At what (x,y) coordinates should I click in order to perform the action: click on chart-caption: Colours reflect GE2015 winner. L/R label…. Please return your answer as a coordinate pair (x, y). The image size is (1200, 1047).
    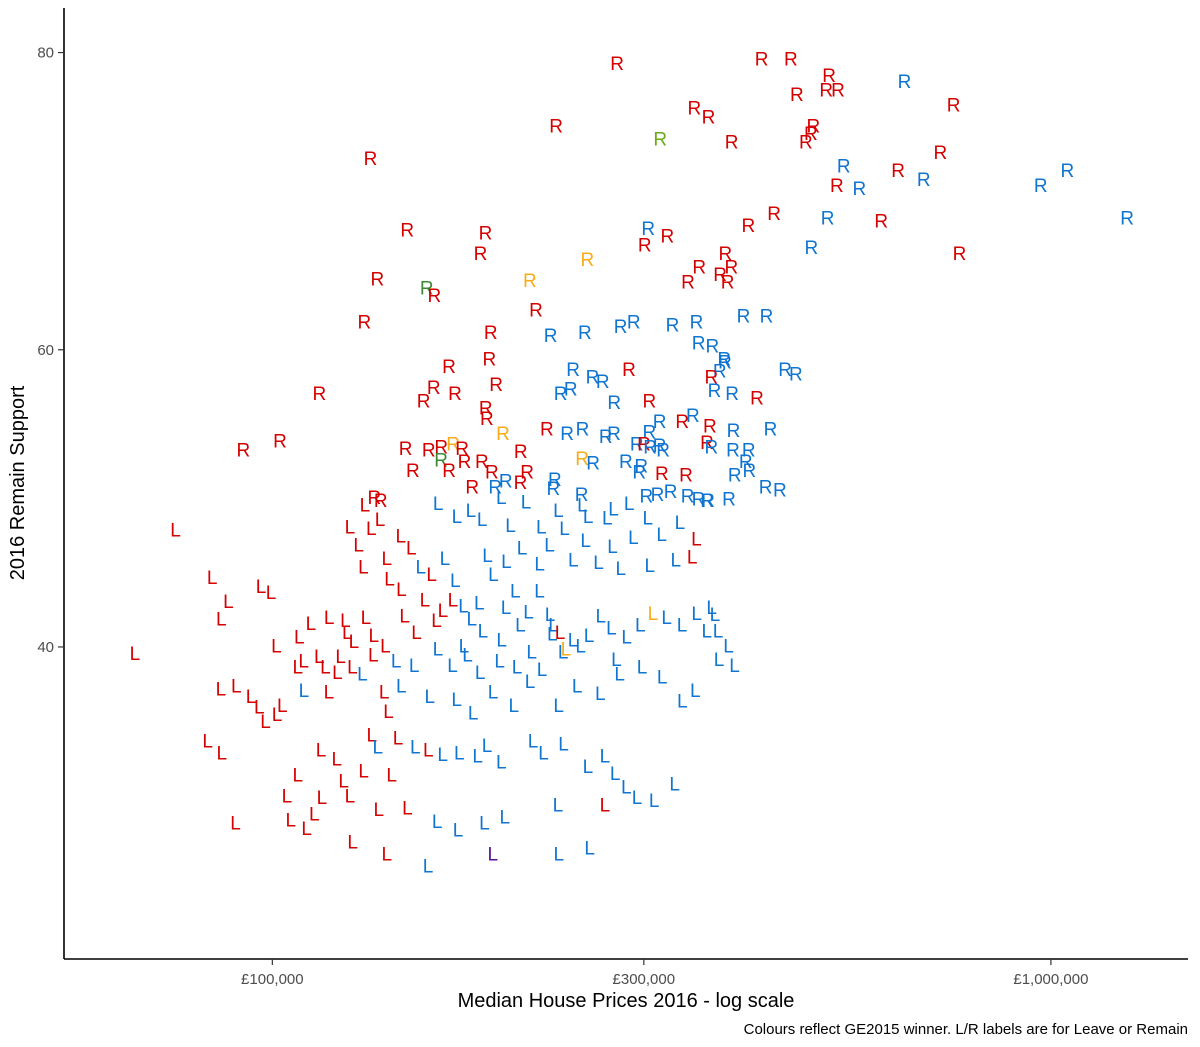
    Looking at the image, I should click on (966, 1029).